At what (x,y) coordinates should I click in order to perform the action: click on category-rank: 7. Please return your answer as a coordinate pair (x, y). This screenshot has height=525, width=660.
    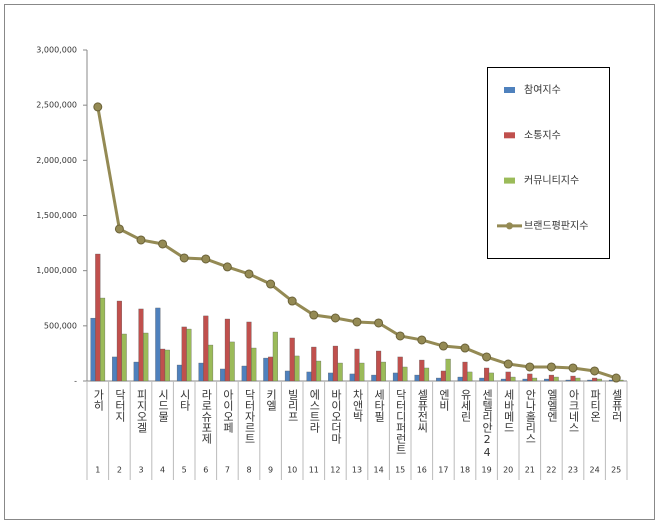
    Looking at the image, I should click on (227, 470).